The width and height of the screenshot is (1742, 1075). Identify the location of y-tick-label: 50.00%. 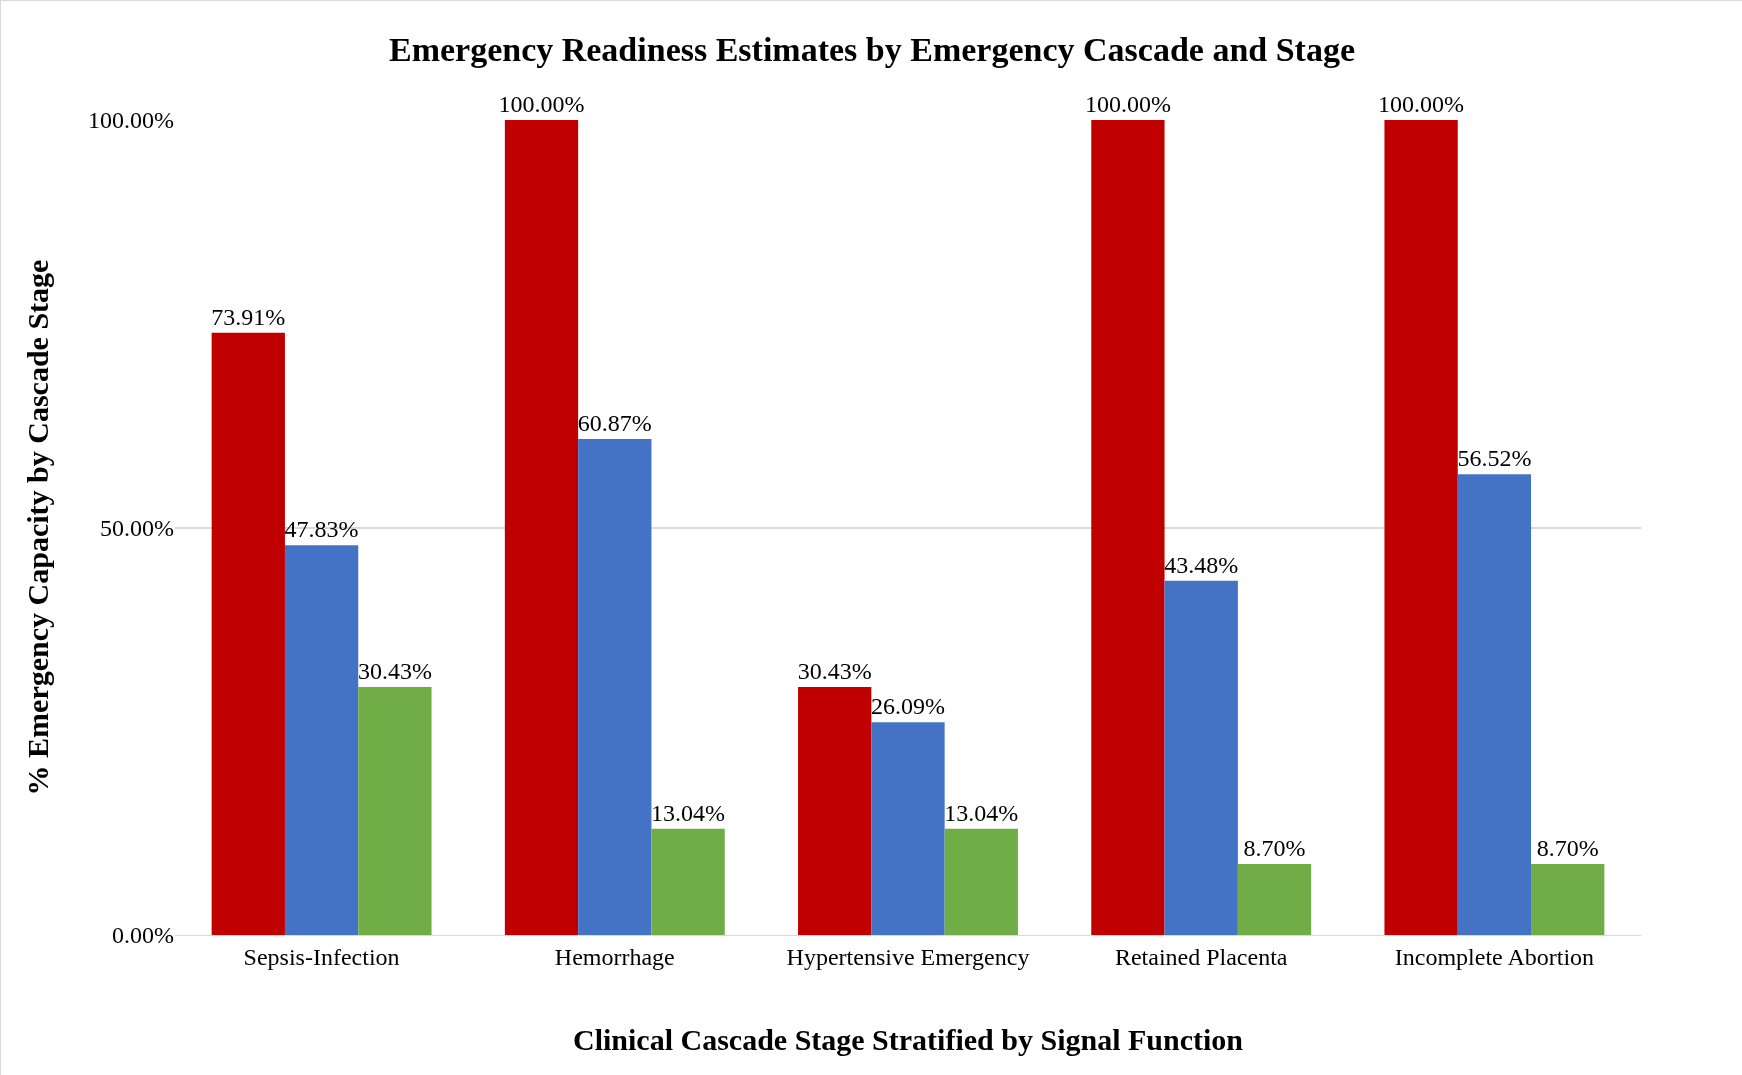
(137, 527).